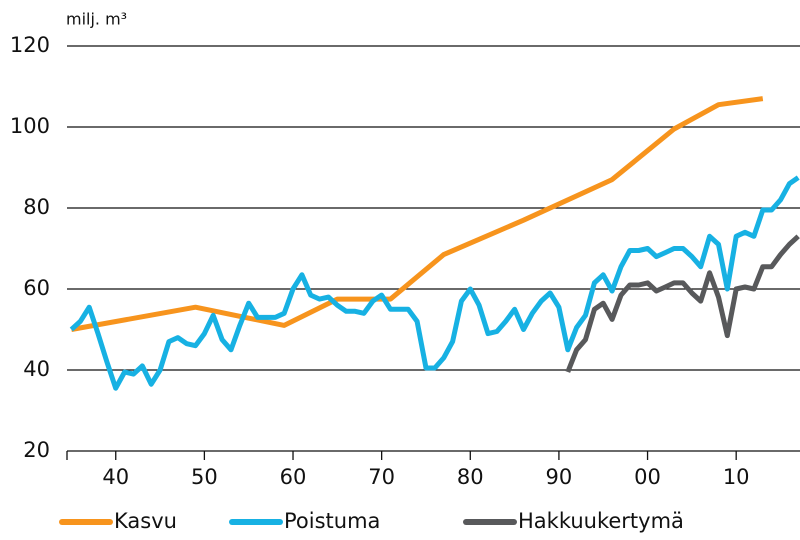  What do you see at coordinates (470, 477) in the screenshot?
I see `x-tick-label: 80` at bounding box center [470, 477].